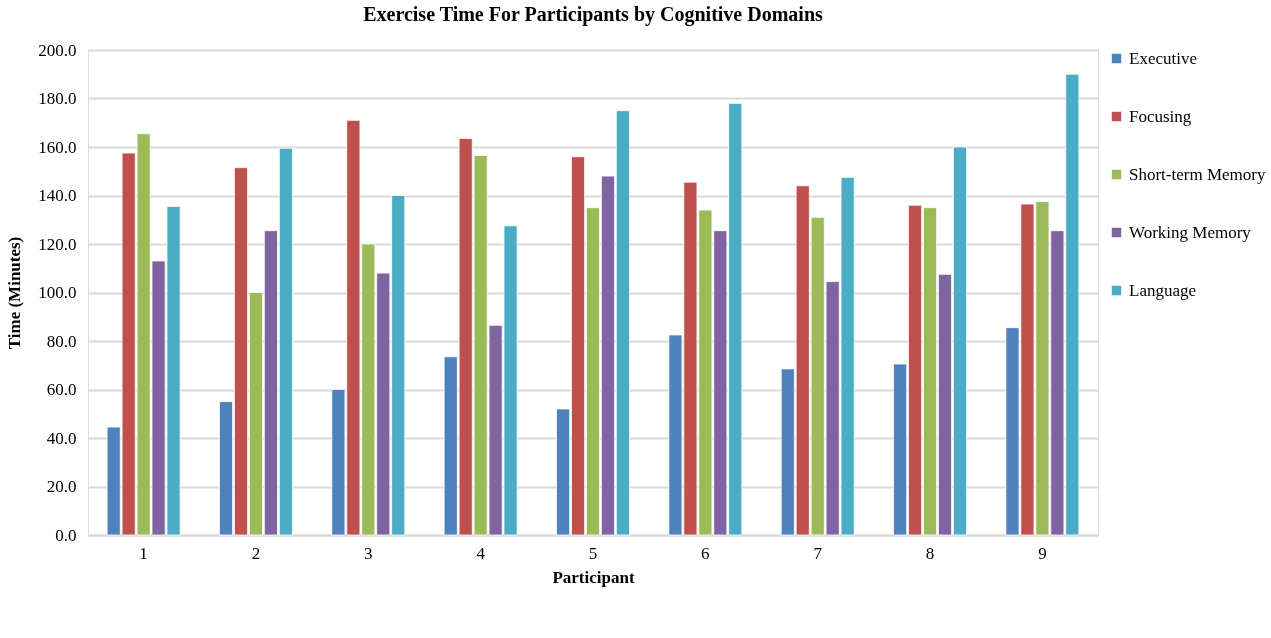 The height and width of the screenshot is (638, 1271). What do you see at coordinates (1163, 290) in the screenshot?
I see `legend-label: Language` at bounding box center [1163, 290].